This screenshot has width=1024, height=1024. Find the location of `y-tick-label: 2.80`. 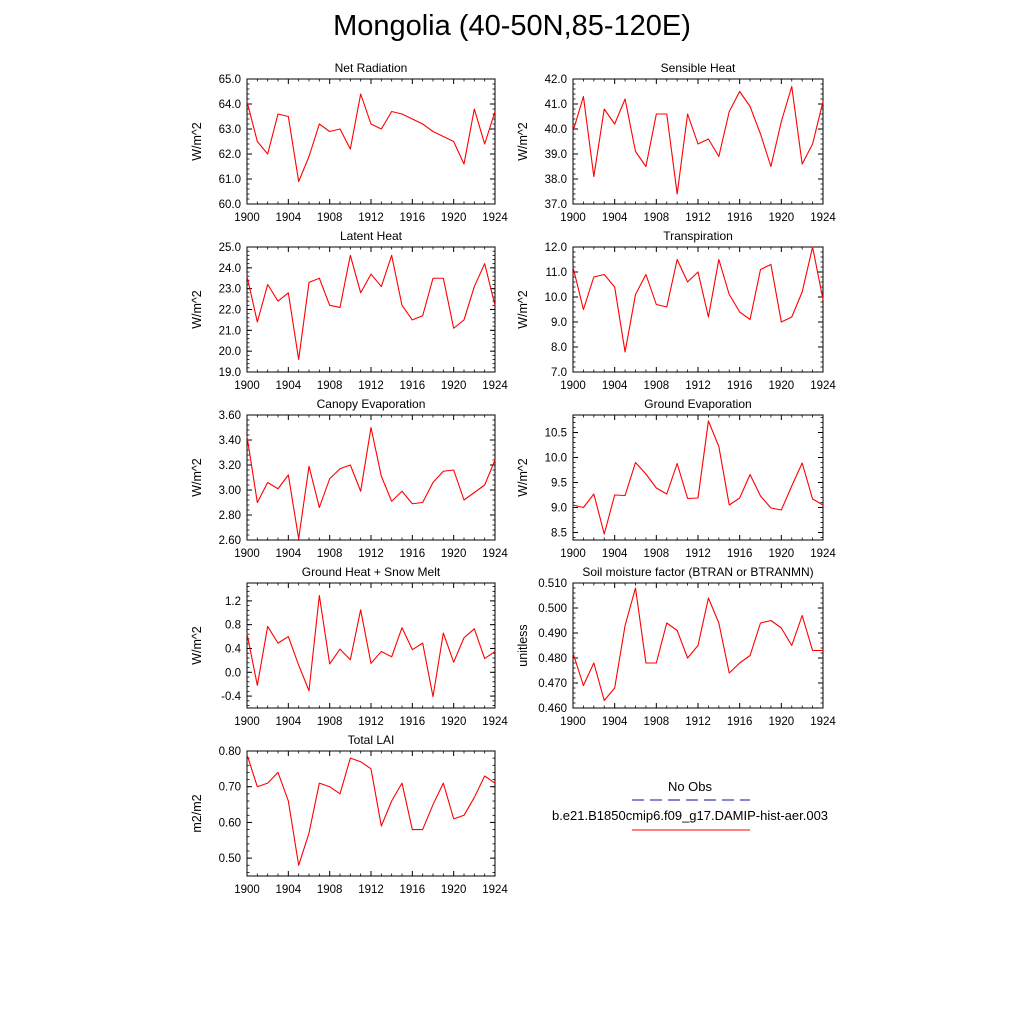

y-tick-label: 2.80 is located at coordinates (230, 516).